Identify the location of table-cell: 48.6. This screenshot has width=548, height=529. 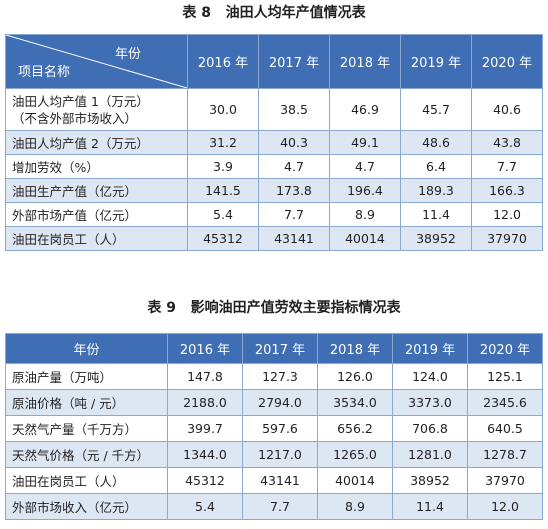
(436, 142).